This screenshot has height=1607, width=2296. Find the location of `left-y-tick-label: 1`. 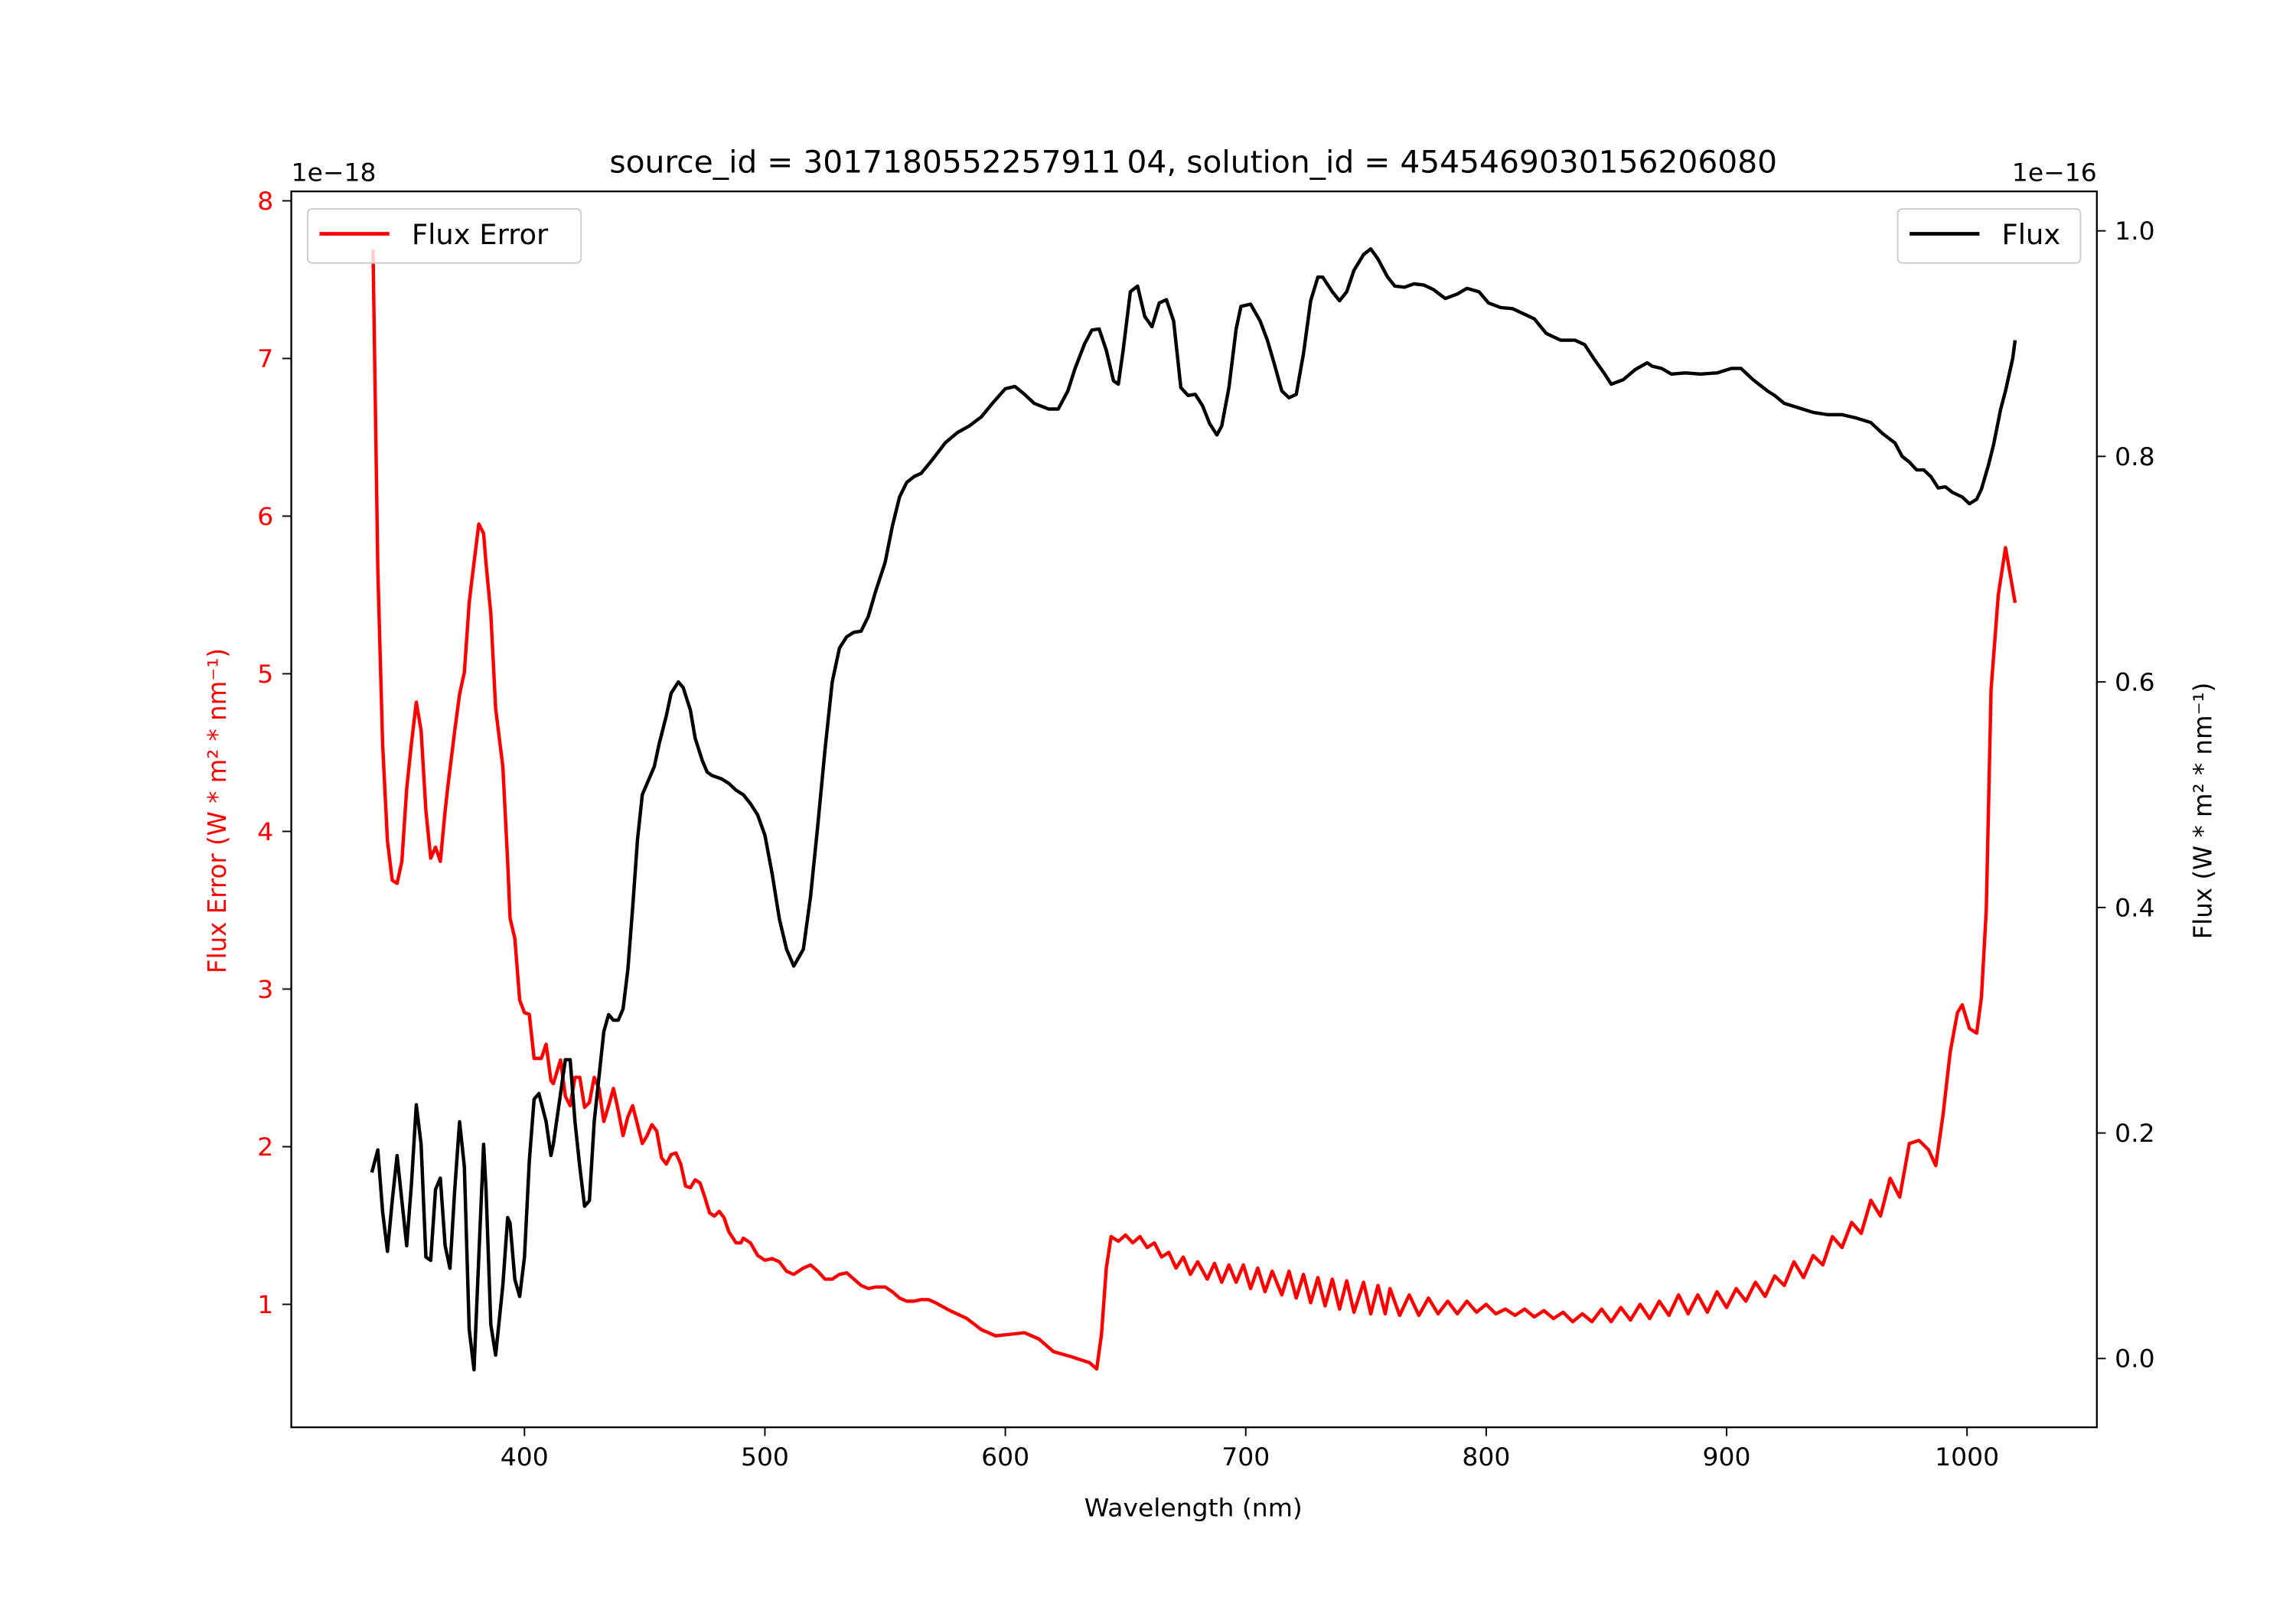

left-y-tick-label: 1 is located at coordinates (265, 1304).